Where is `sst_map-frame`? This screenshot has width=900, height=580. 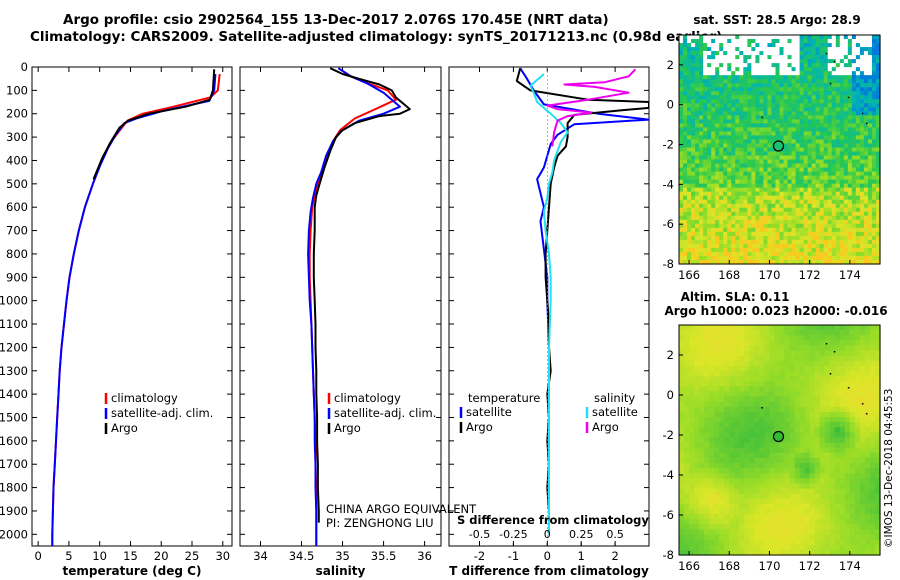 sst_map-frame is located at coordinates (779, 149).